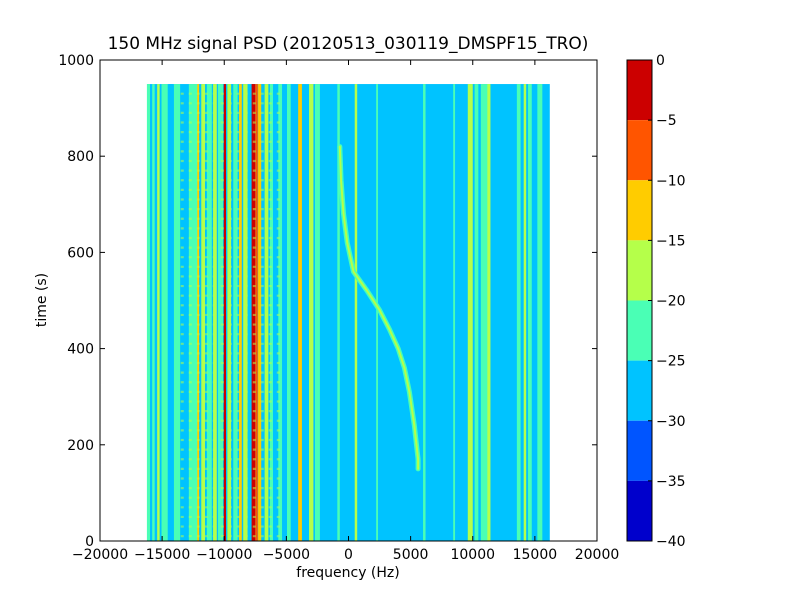  Describe the element at coordinates (671, 542) in the screenshot. I see `colorbar-tick-label: −40` at that location.